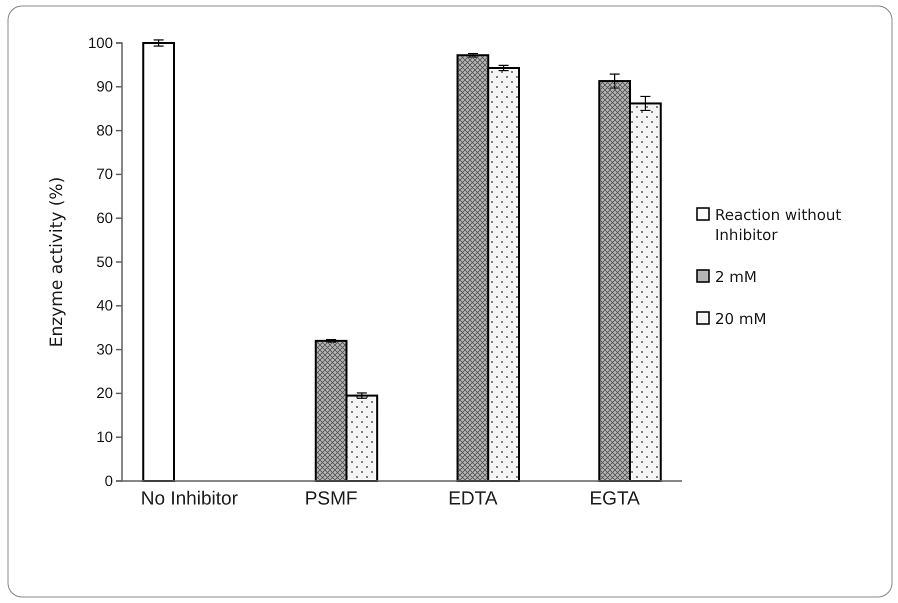  What do you see at coordinates (57, 262) in the screenshot?
I see `y-axis-title: Enzyme activity (%)` at bounding box center [57, 262].